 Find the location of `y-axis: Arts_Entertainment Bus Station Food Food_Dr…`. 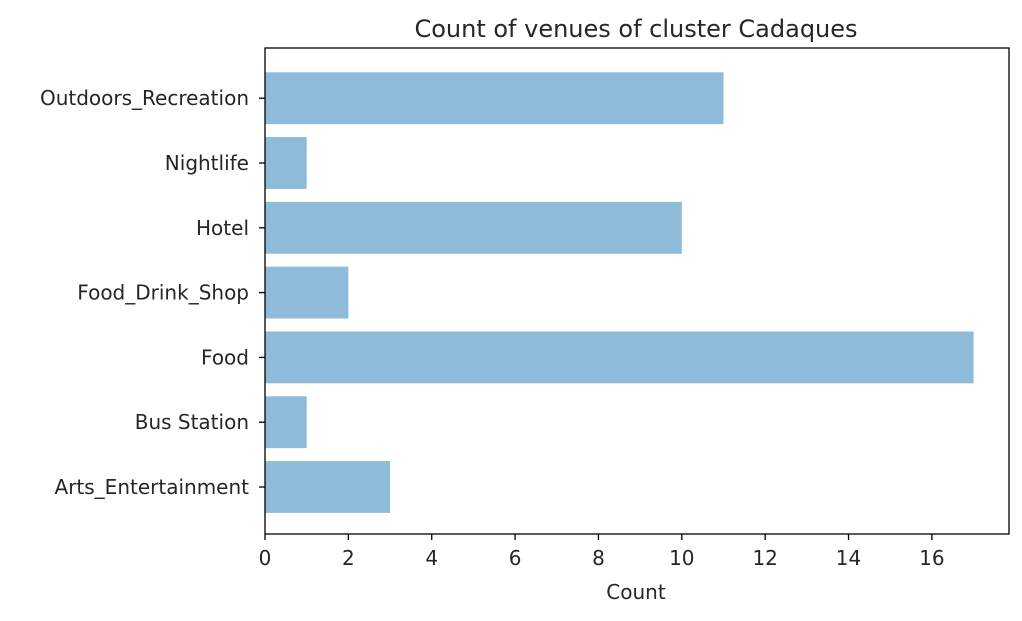

y-axis: Arts_Entertainment Bus Station Food Food_Dr… is located at coordinates (152, 292).